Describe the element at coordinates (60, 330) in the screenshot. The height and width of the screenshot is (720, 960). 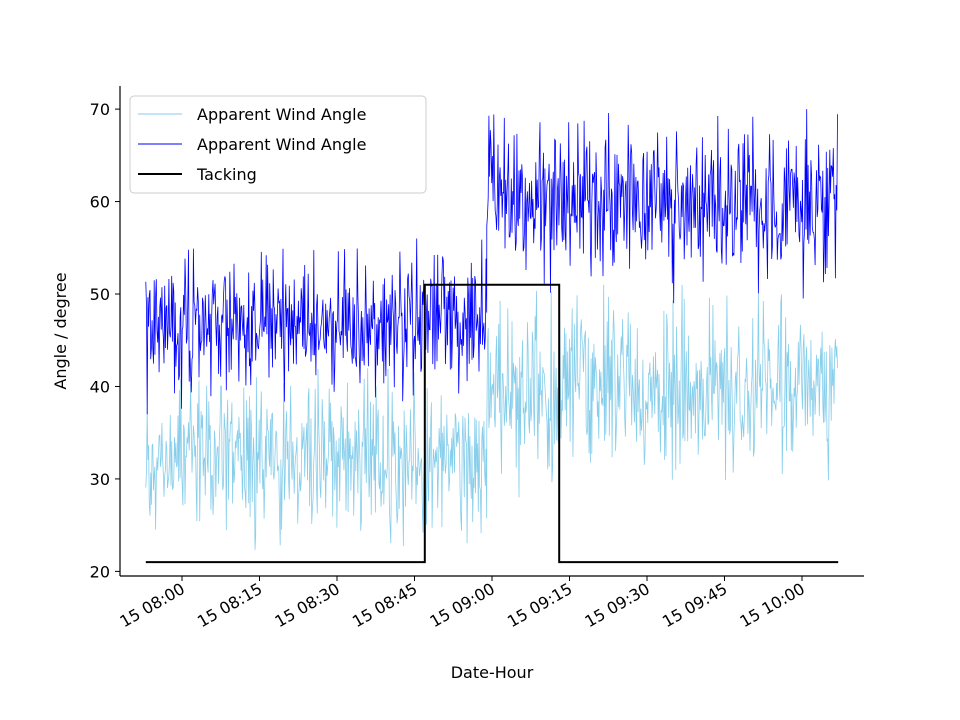
I see `y-axis-label: Angle / degree` at that location.